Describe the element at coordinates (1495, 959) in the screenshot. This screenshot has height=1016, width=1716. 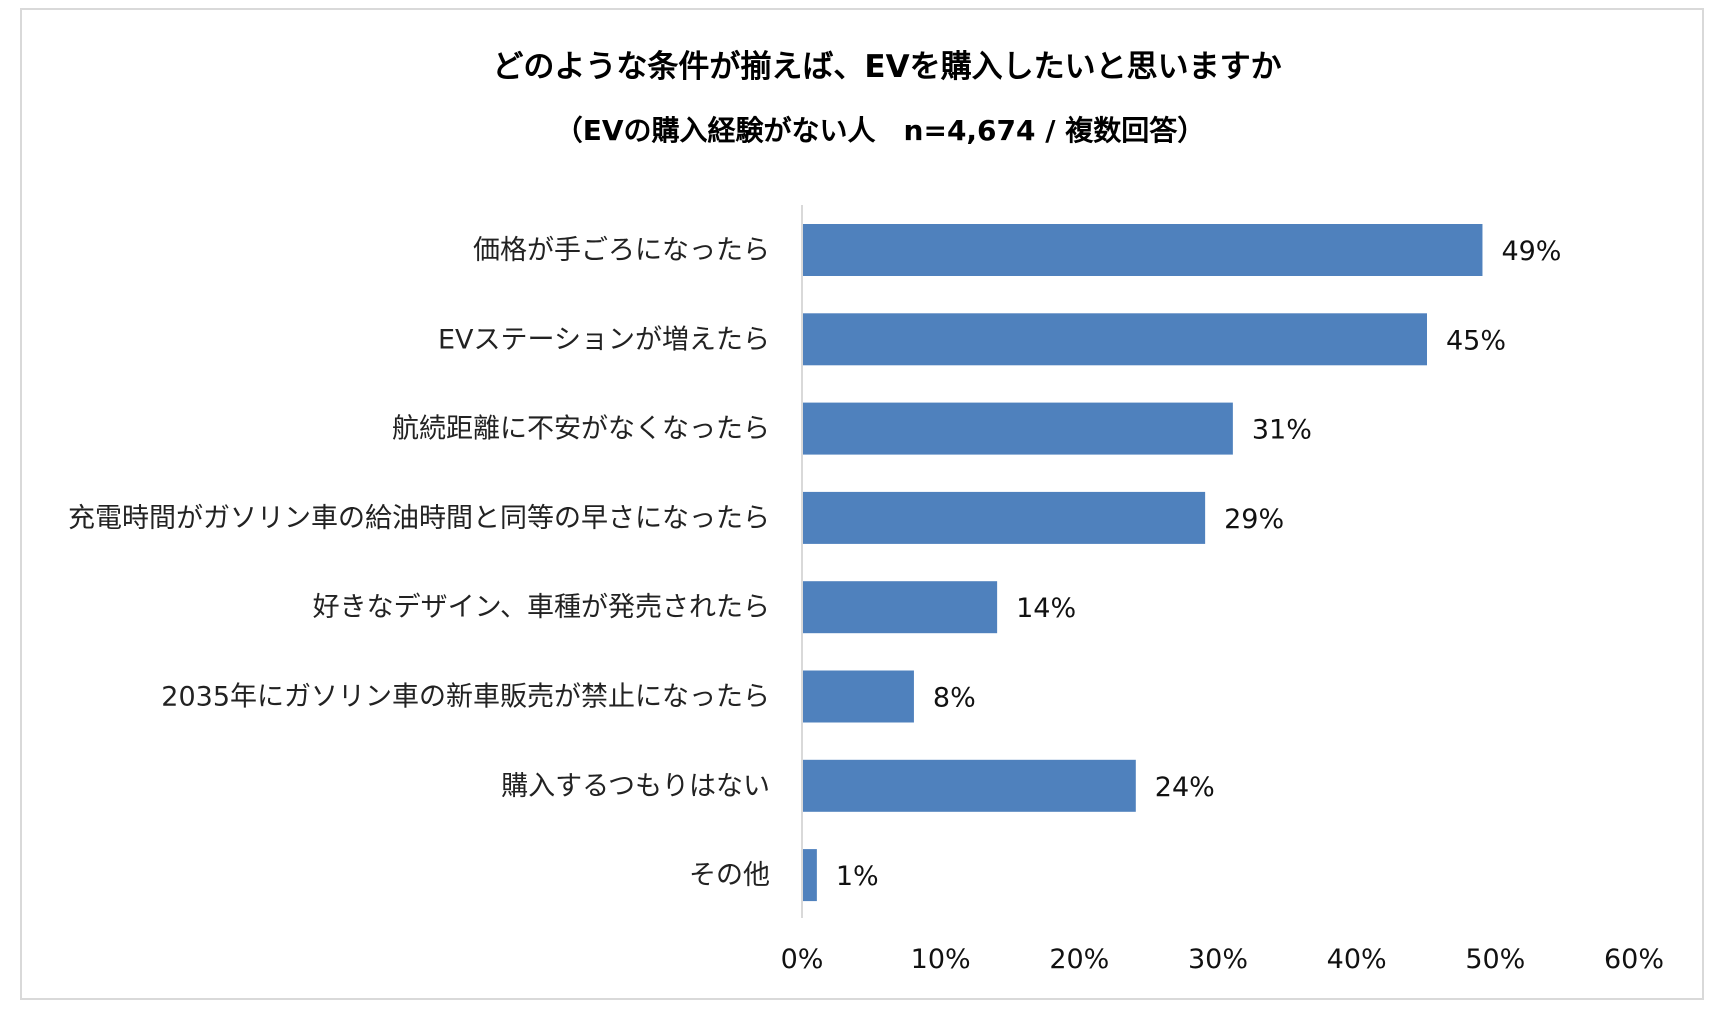
I see `x-tick-label: 50%` at that location.